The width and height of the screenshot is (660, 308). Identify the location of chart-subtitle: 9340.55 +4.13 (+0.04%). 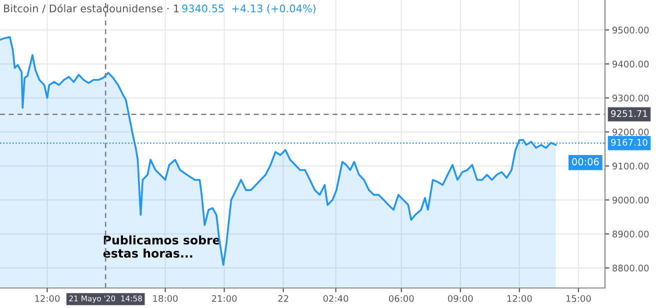
(249, 9).